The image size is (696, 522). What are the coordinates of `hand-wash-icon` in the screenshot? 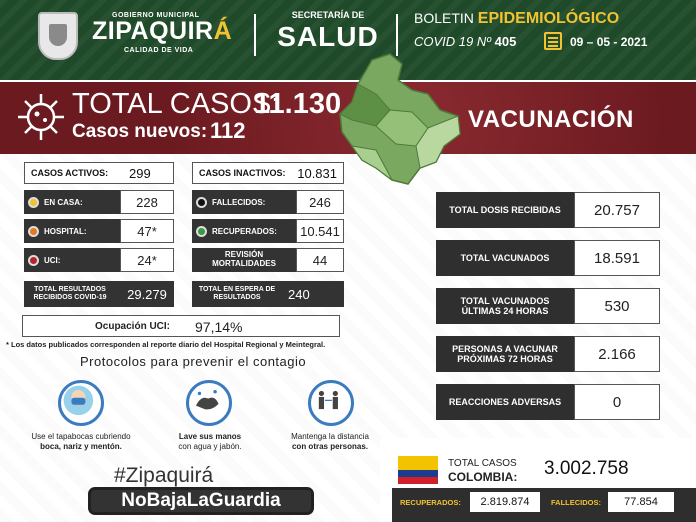 It's located at (209, 403).